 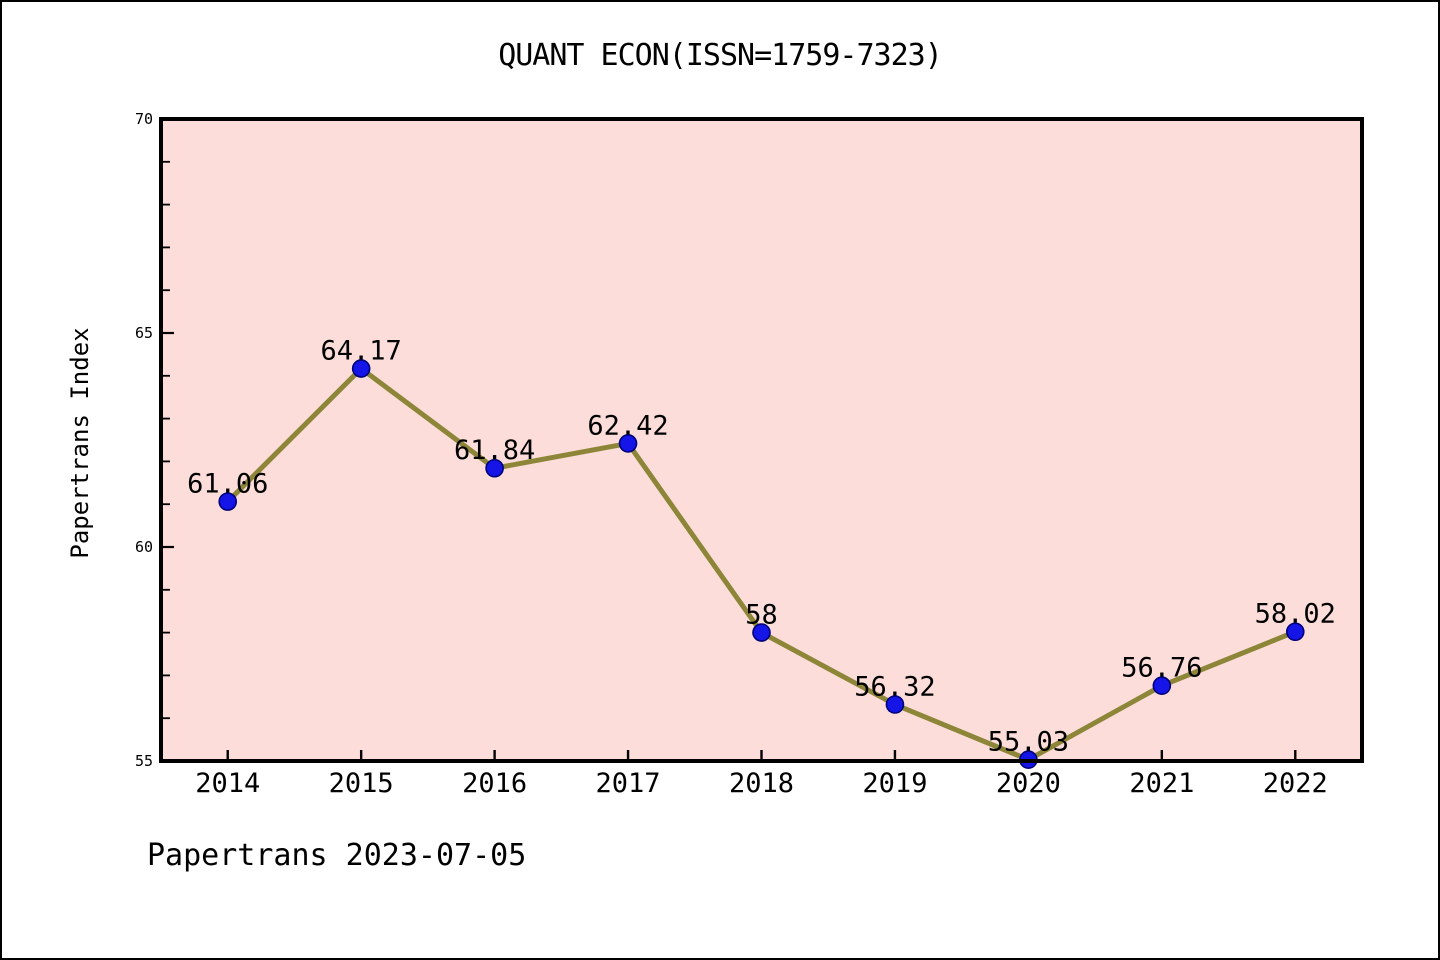 I want to click on x-tick-label: 2018, so click(x=761, y=783).